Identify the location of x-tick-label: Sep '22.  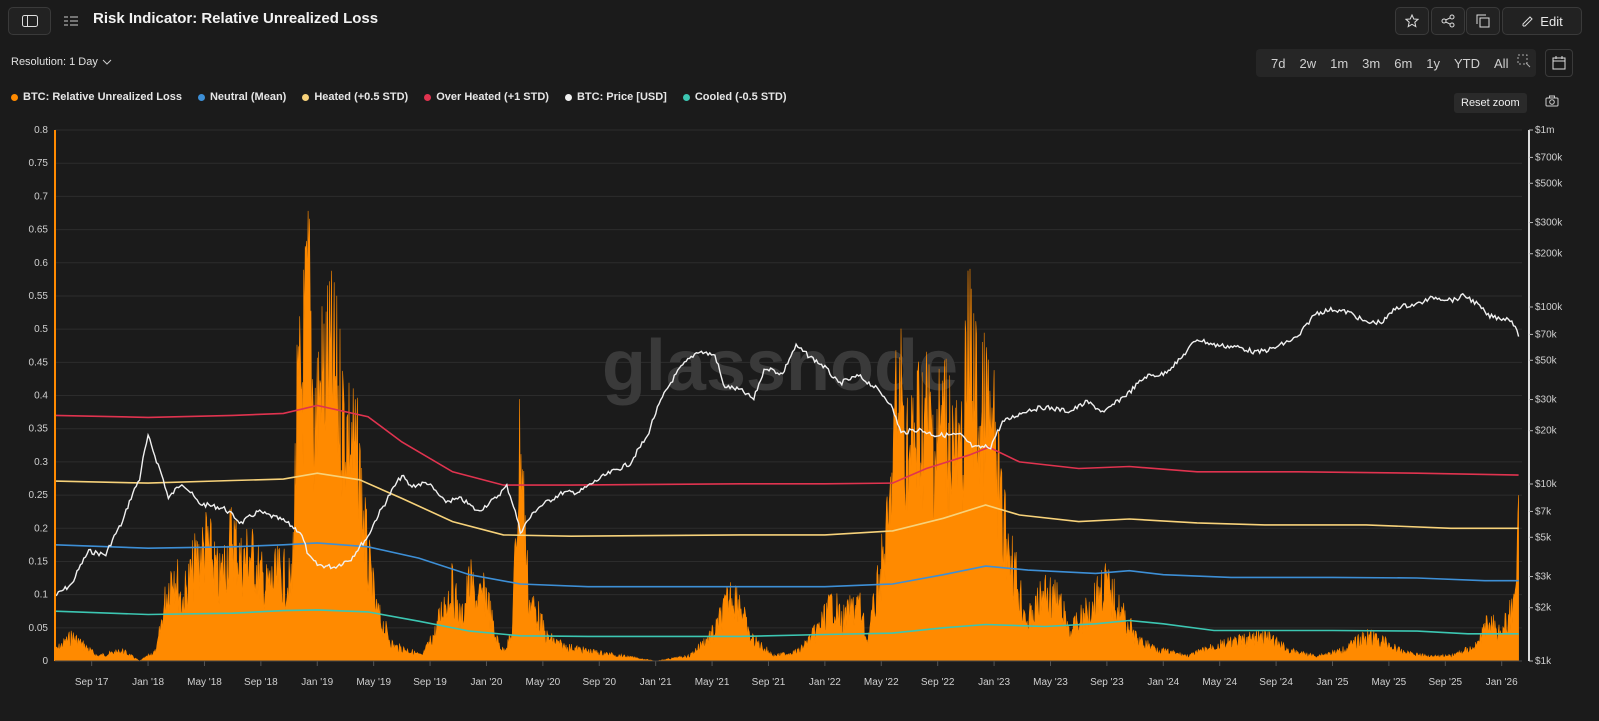
(938, 682).